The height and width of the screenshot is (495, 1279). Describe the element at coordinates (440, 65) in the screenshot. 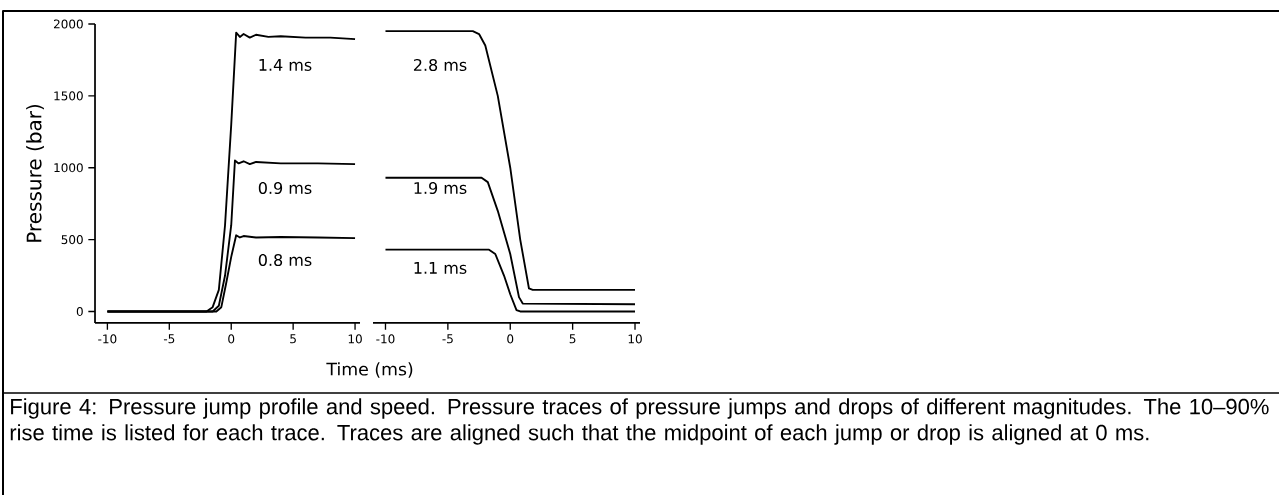

I see `annotation: 2.8 ms` at that location.